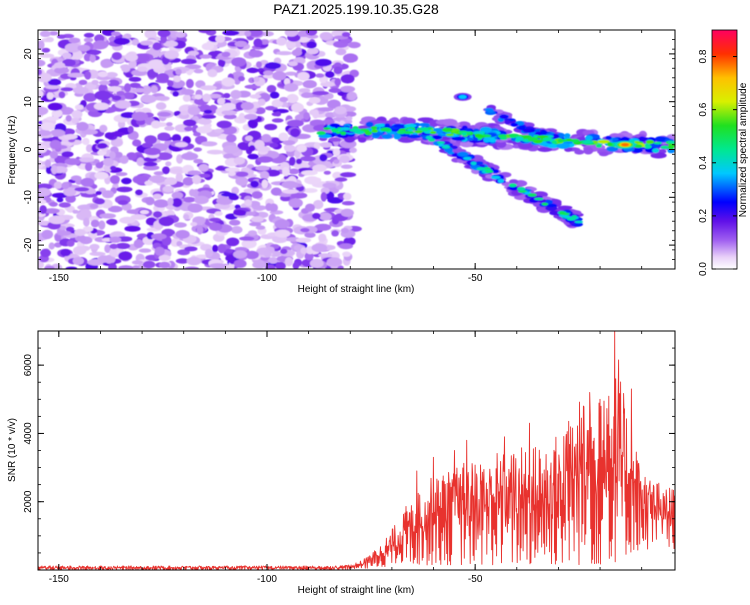 The height and width of the screenshot is (605, 750). What do you see at coordinates (28, 54) in the screenshot?
I see `spectrogram-ytick-label: 20` at bounding box center [28, 54].